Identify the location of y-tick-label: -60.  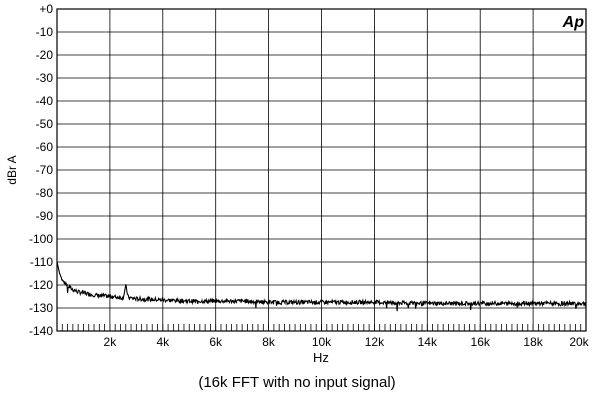
(45, 147).